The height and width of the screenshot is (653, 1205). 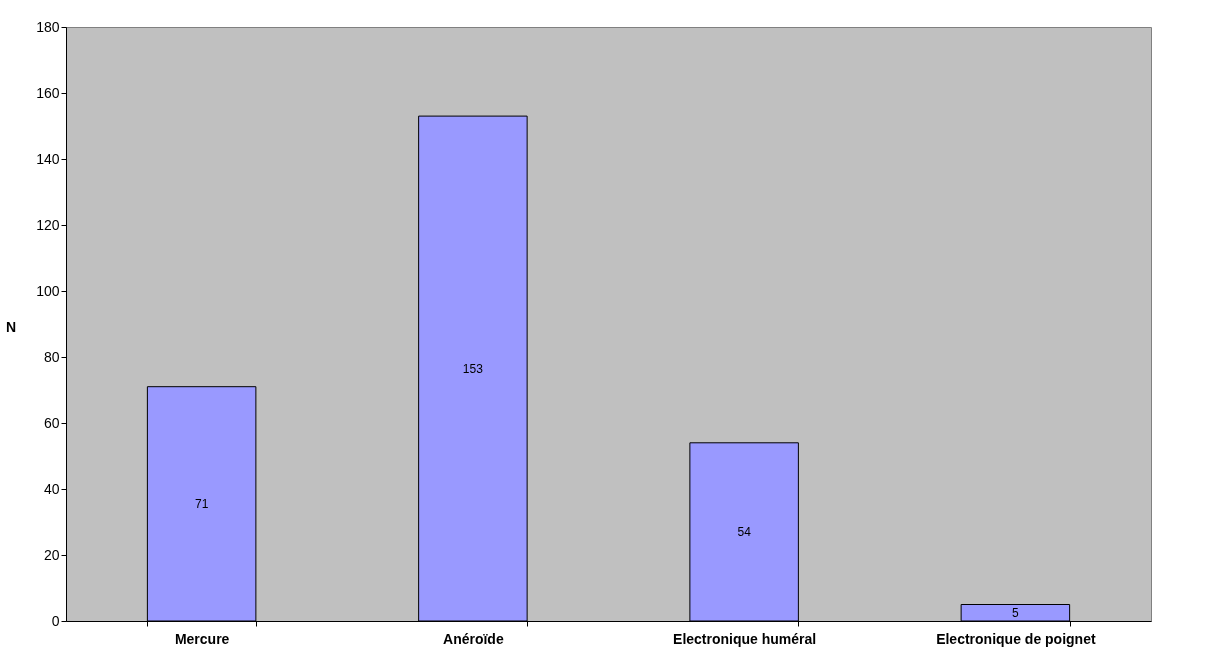 What do you see at coordinates (51, 488) in the screenshot?
I see `y-tick-label: 40` at bounding box center [51, 488].